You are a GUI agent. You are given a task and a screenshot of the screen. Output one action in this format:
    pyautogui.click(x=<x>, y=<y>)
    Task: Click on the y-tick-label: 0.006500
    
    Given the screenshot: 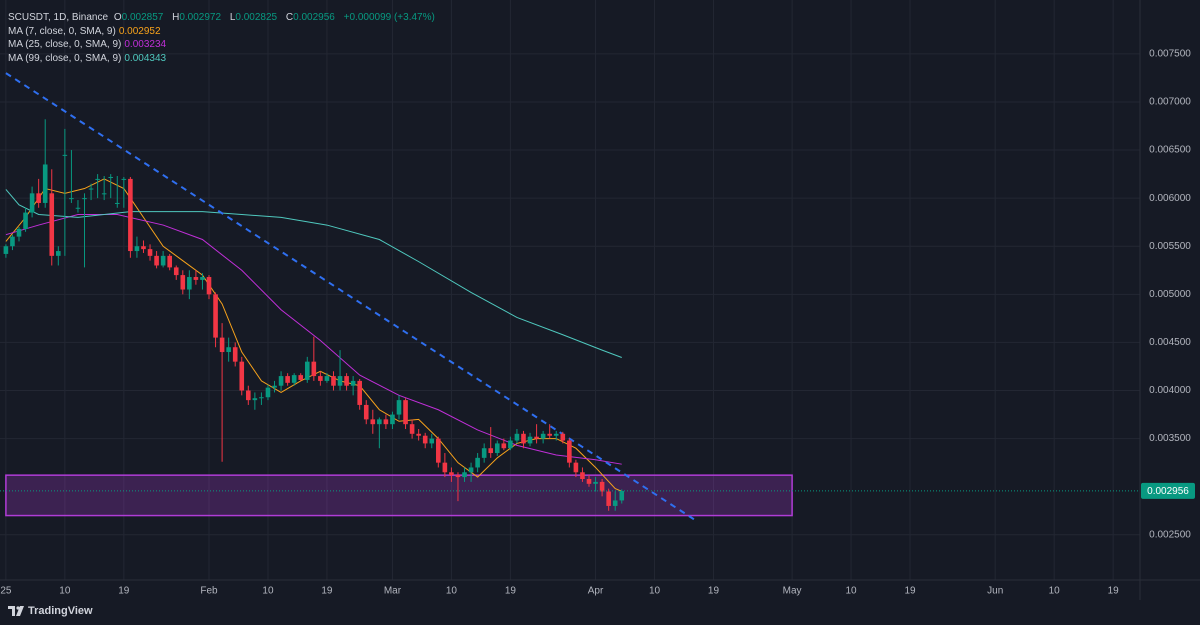 What is the action you would take?
    pyautogui.click(x=1170, y=150)
    